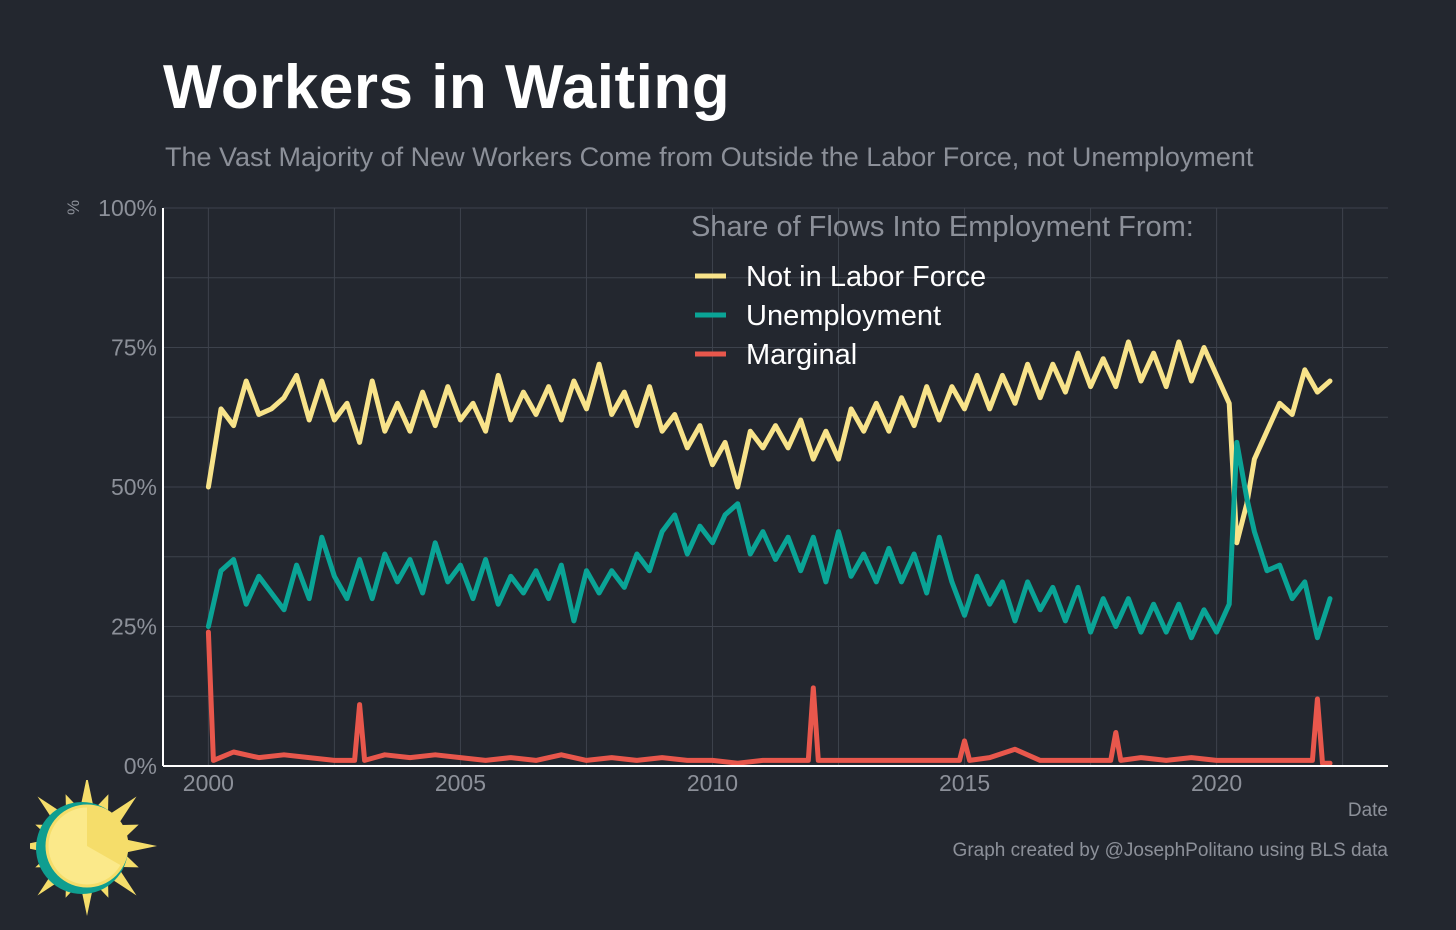 This screenshot has height=930, width=1456. Describe the element at coordinates (140, 766) in the screenshot. I see `y-tick-label: 0%` at that location.